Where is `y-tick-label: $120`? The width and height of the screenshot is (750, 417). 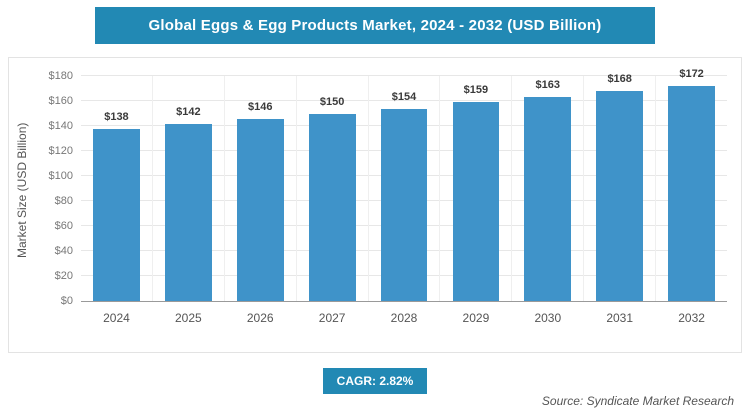
y-tick-label: $120 is located at coordinates (60, 151).